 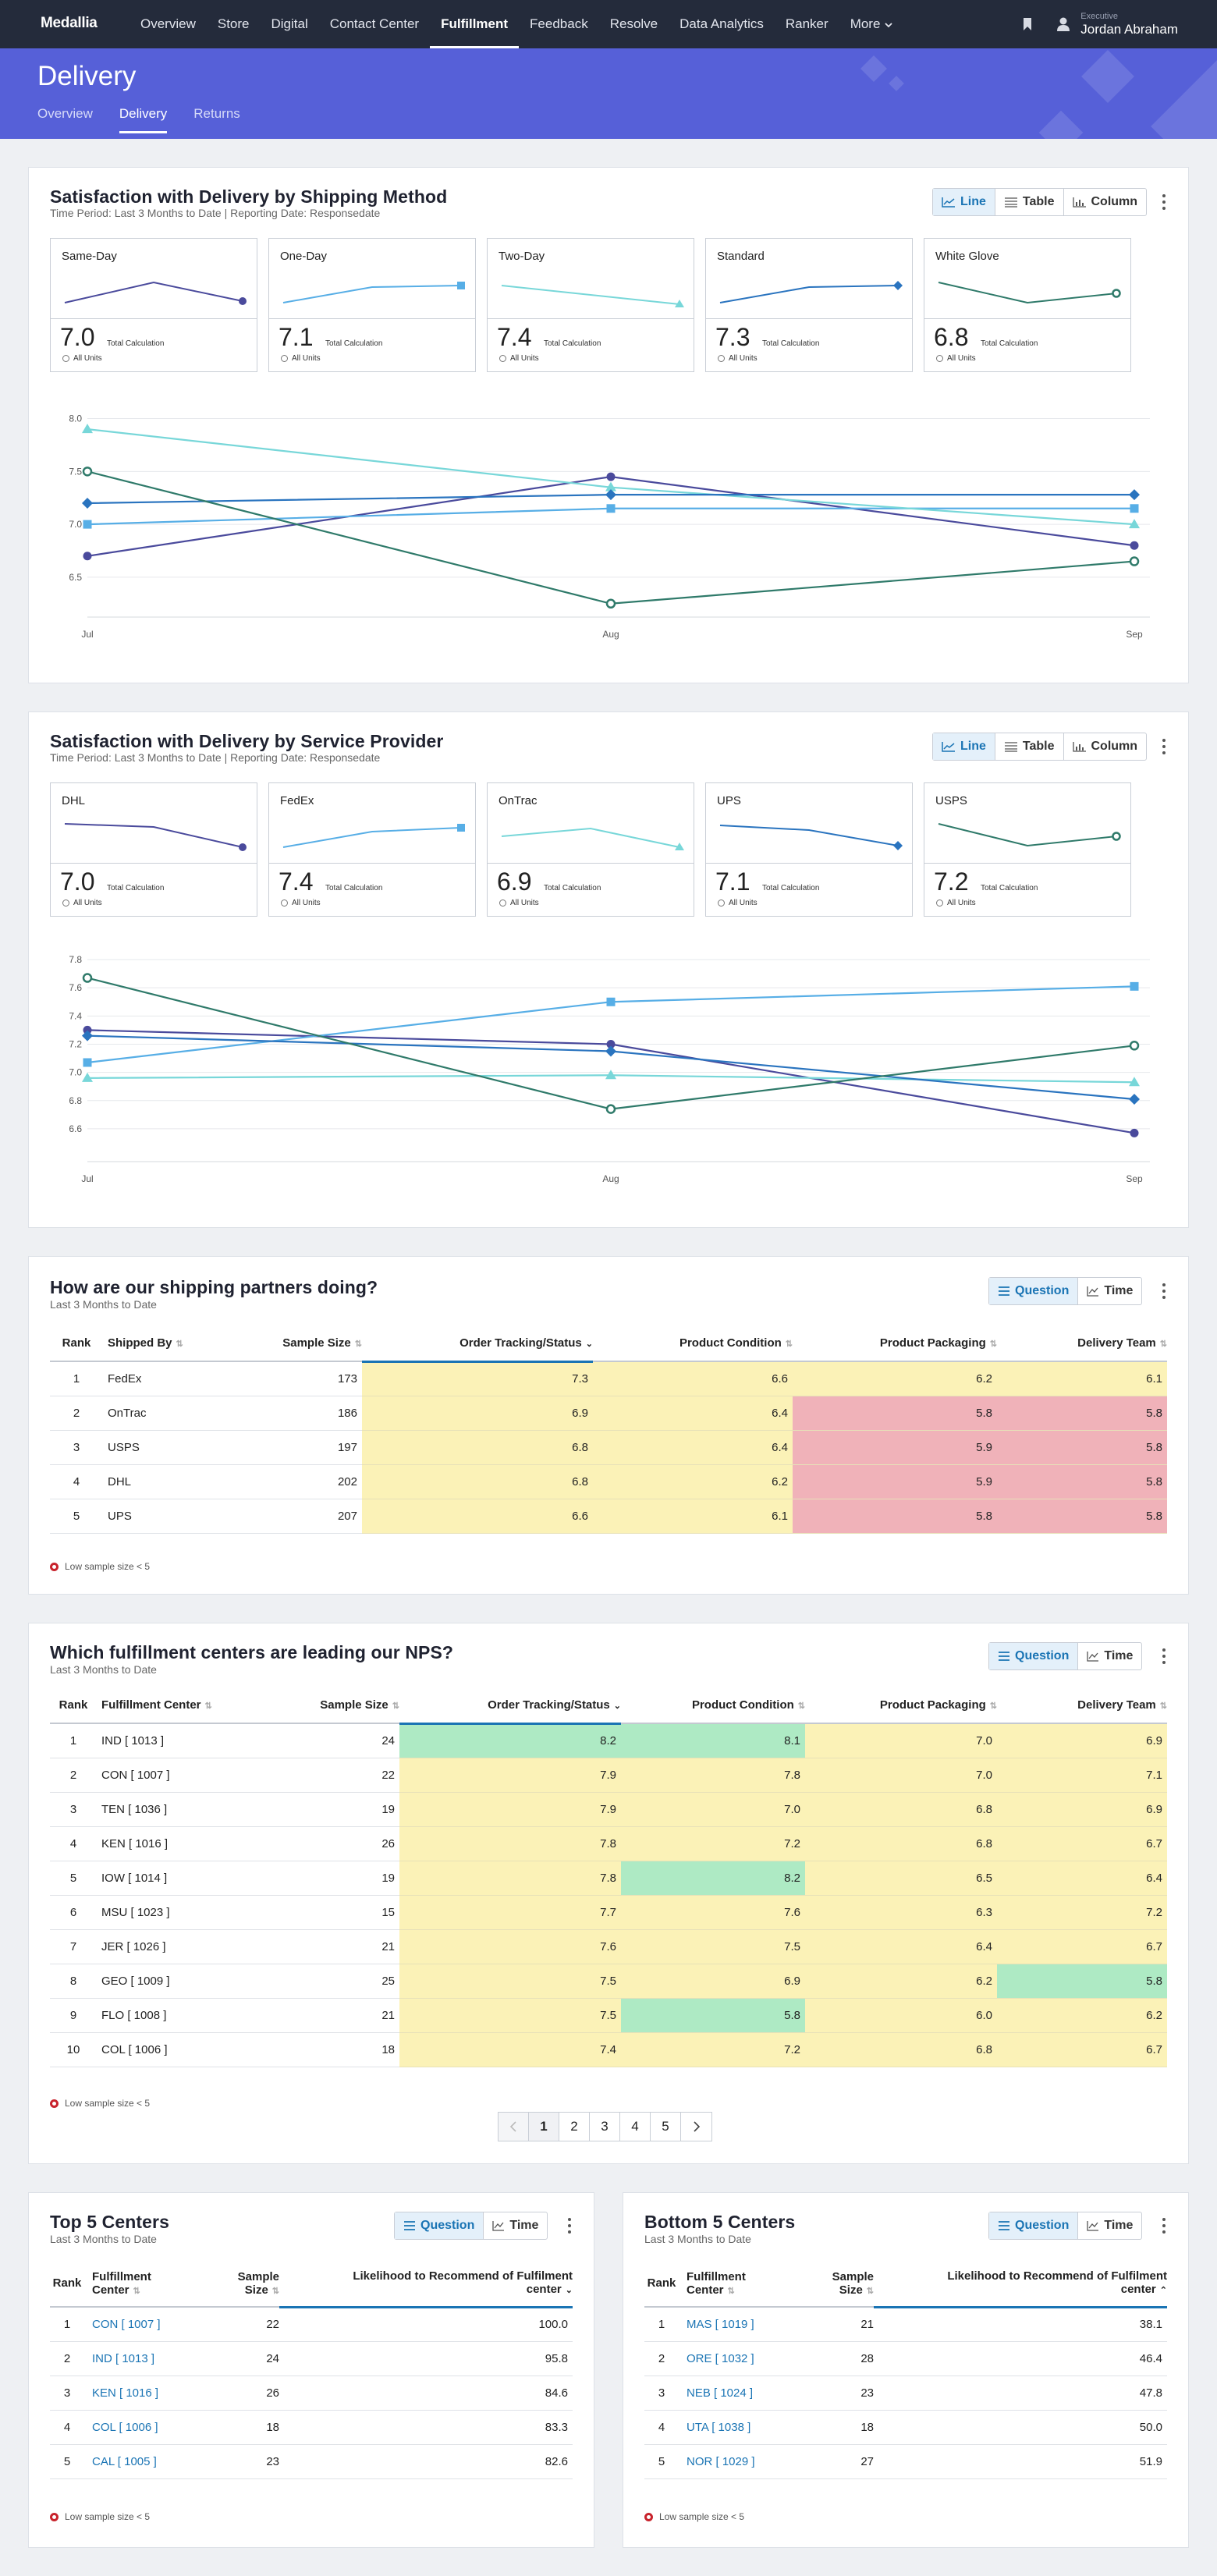 What do you see at coordinates (605, 2127) in the screenshot?
I see `page-3-button: 3` at bounding box center [605, 2127].